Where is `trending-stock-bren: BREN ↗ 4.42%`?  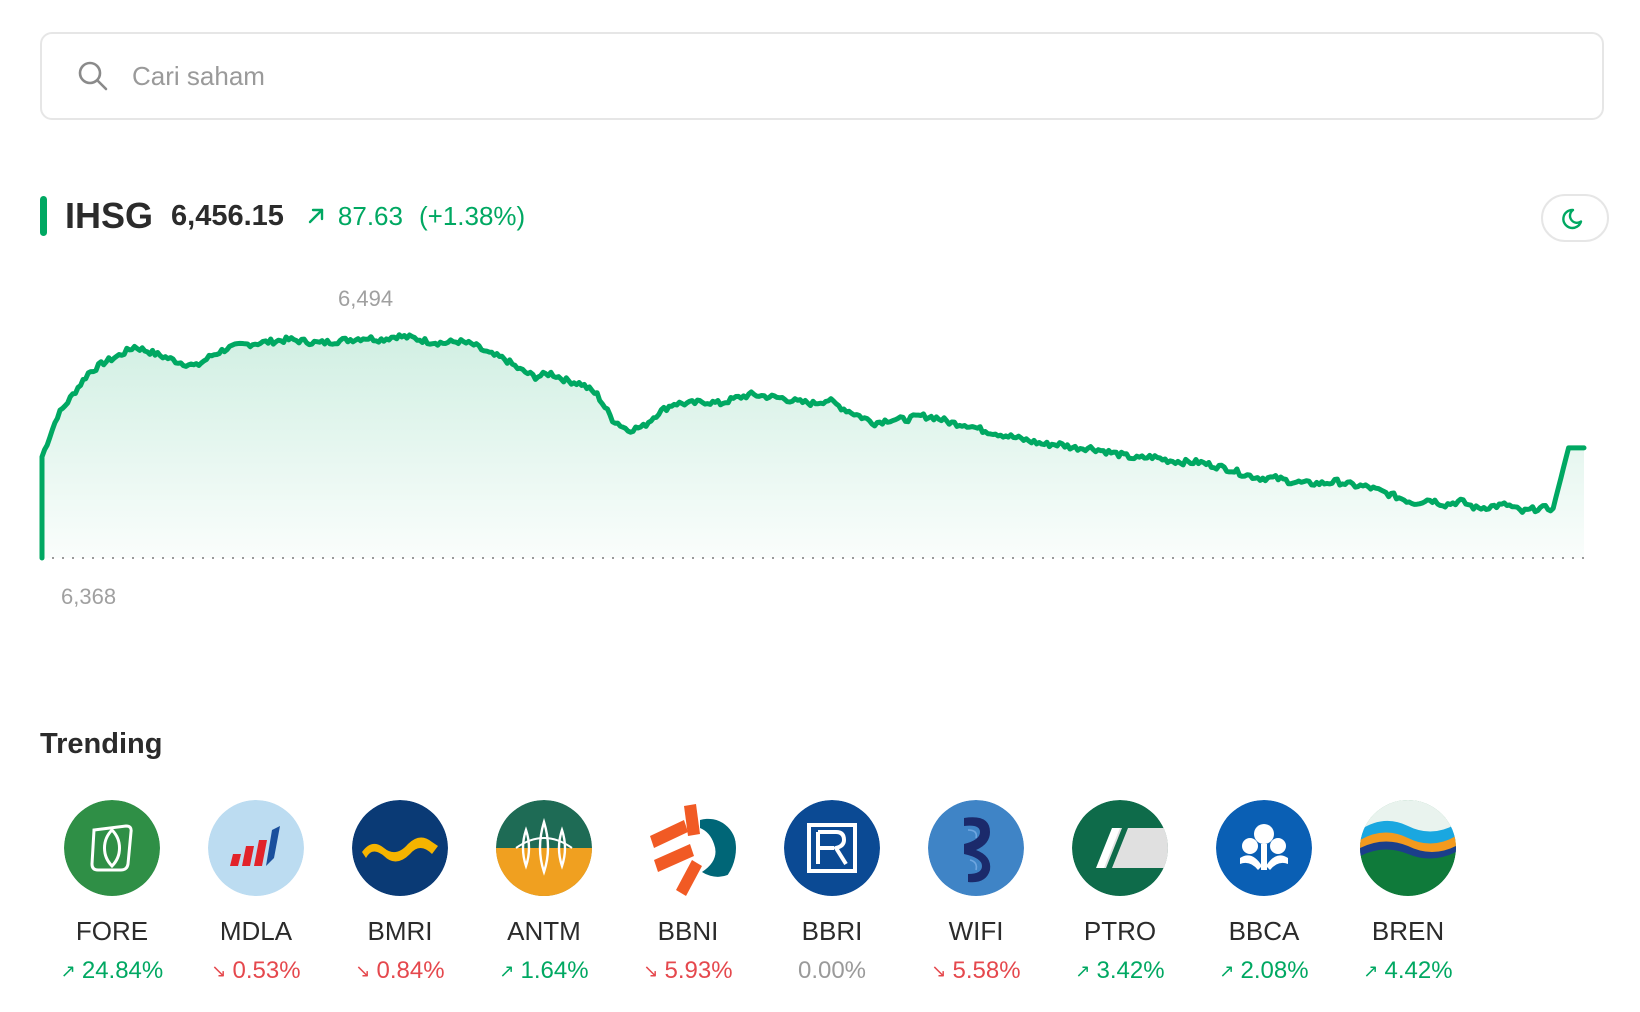 trending-stock-bren: BREN ↗ 4.42% is located at coordinates (1408, 892).